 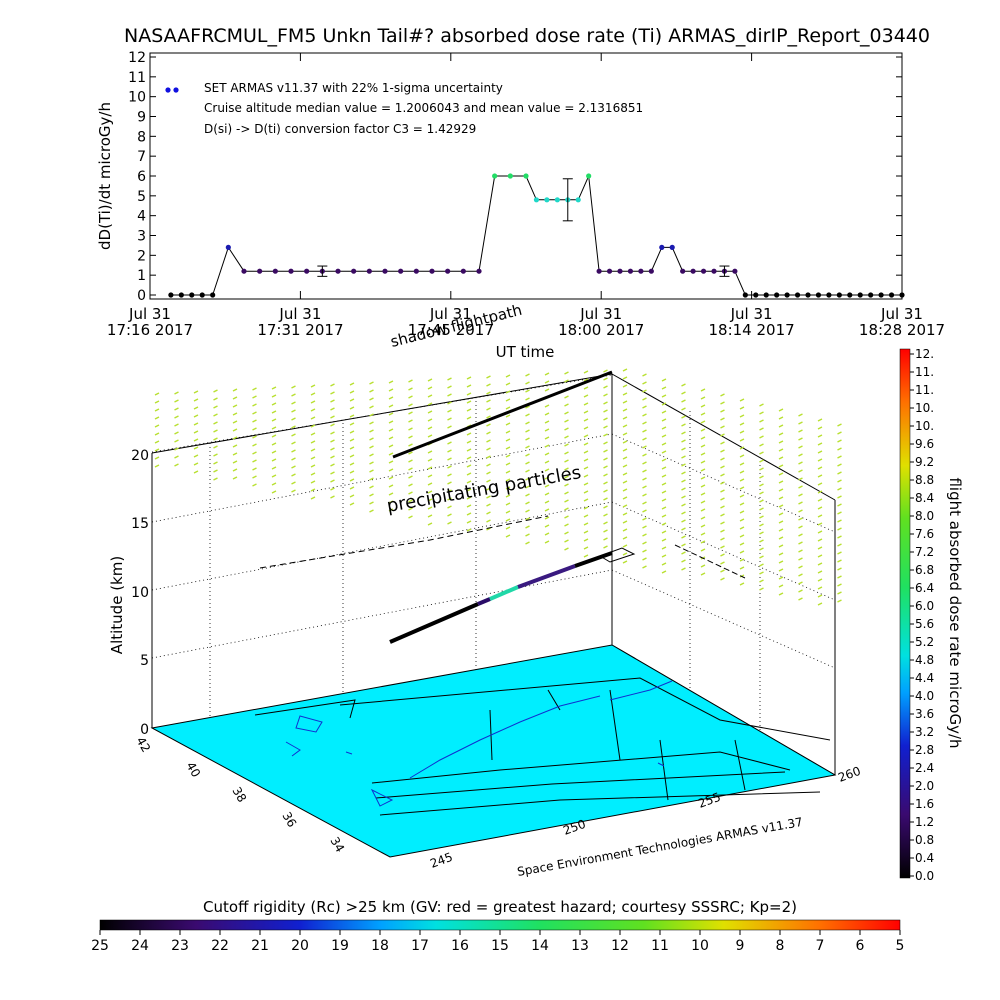 I want to click on z-tick: 0, so click(x=144, y=730).